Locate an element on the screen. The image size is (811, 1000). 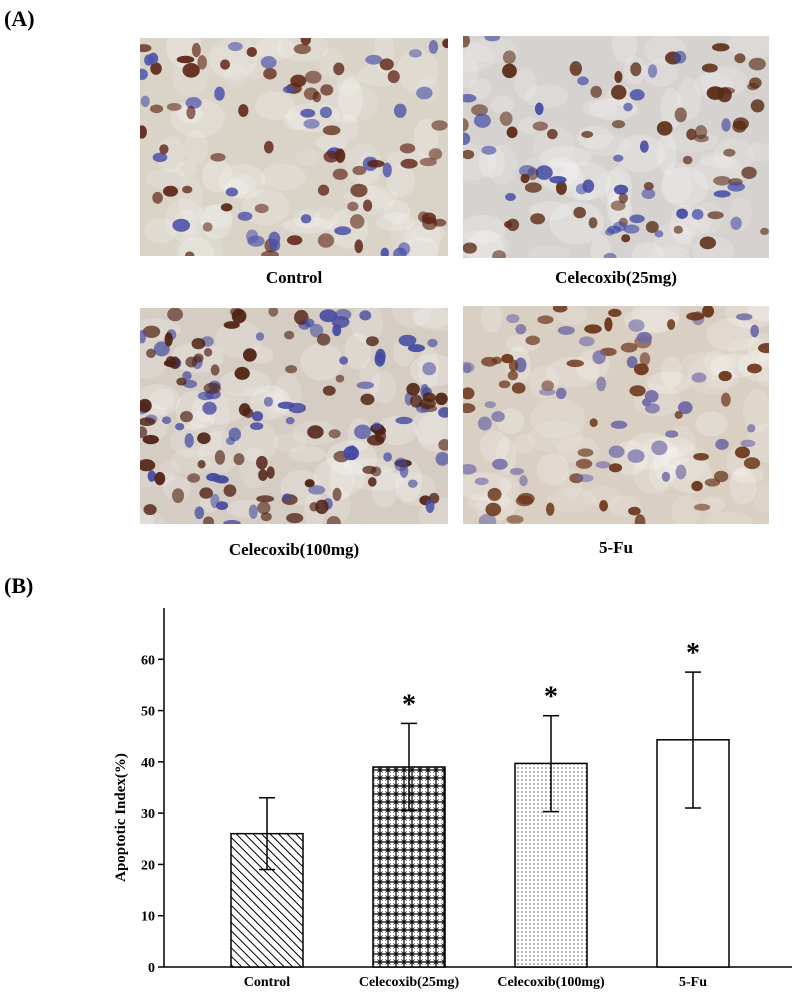
caption-control: Control is located at coordinates (294, 277).